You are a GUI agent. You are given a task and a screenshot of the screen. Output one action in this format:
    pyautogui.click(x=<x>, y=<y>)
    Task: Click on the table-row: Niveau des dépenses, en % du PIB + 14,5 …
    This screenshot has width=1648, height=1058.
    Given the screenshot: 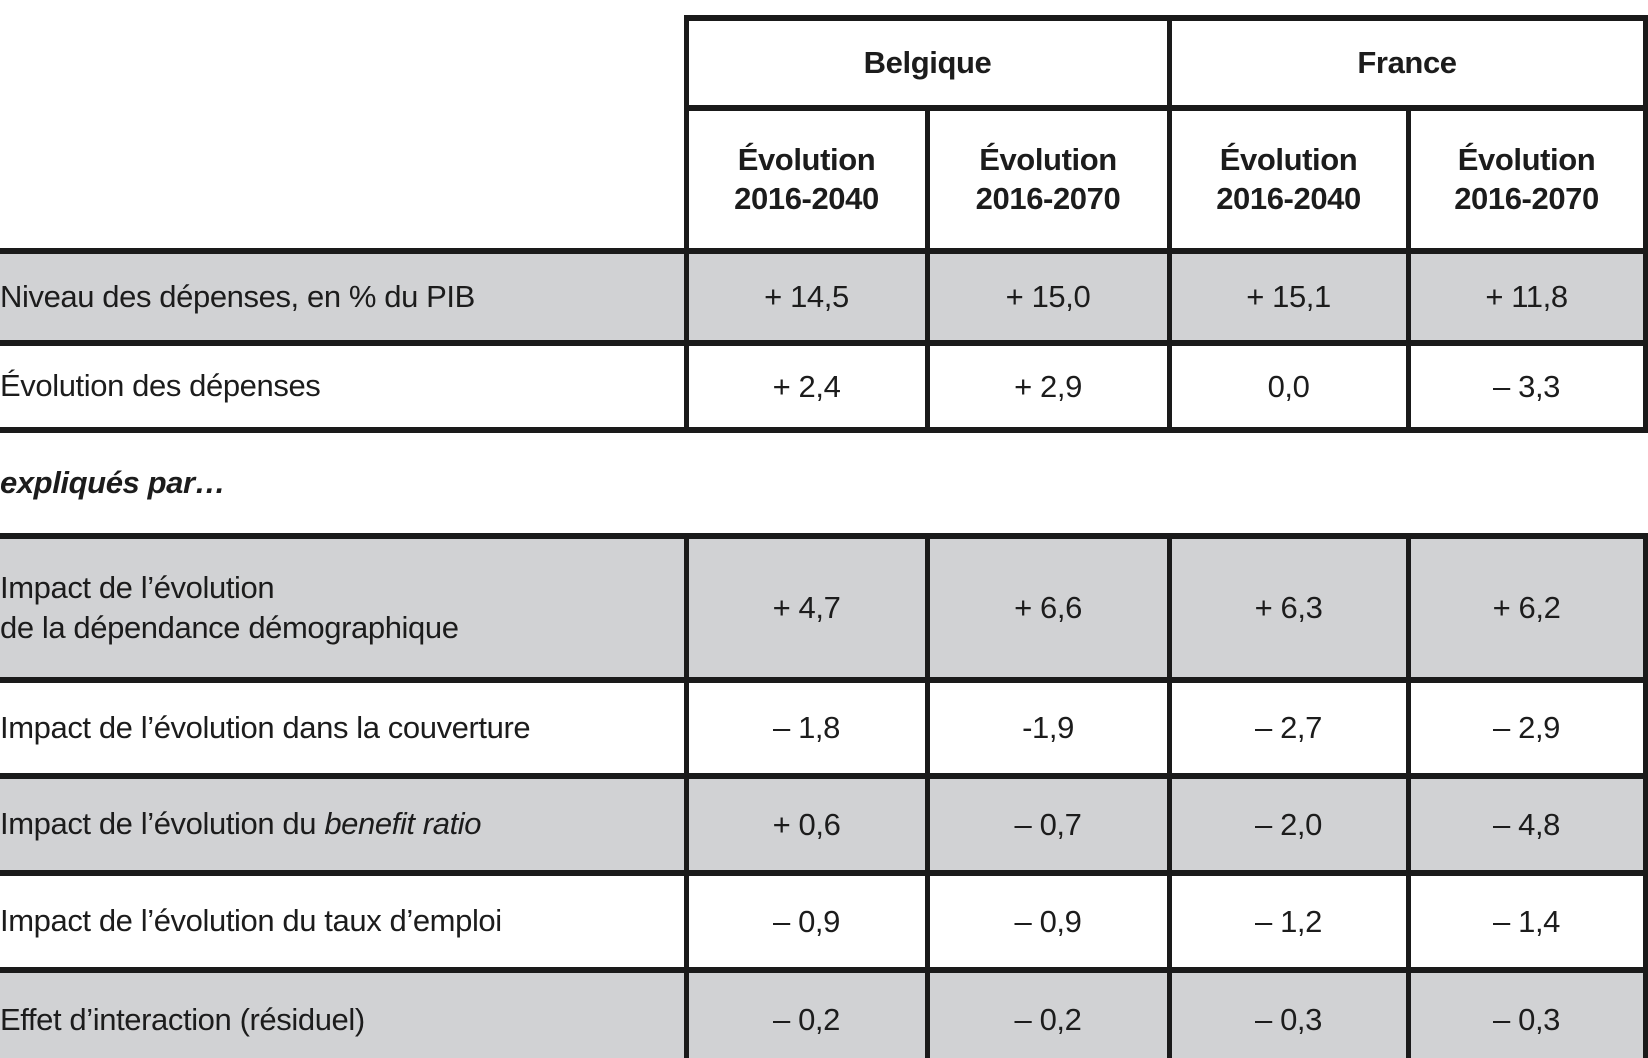 What is the action you would take?
    pyautogui.click(x=824, y=297)
    